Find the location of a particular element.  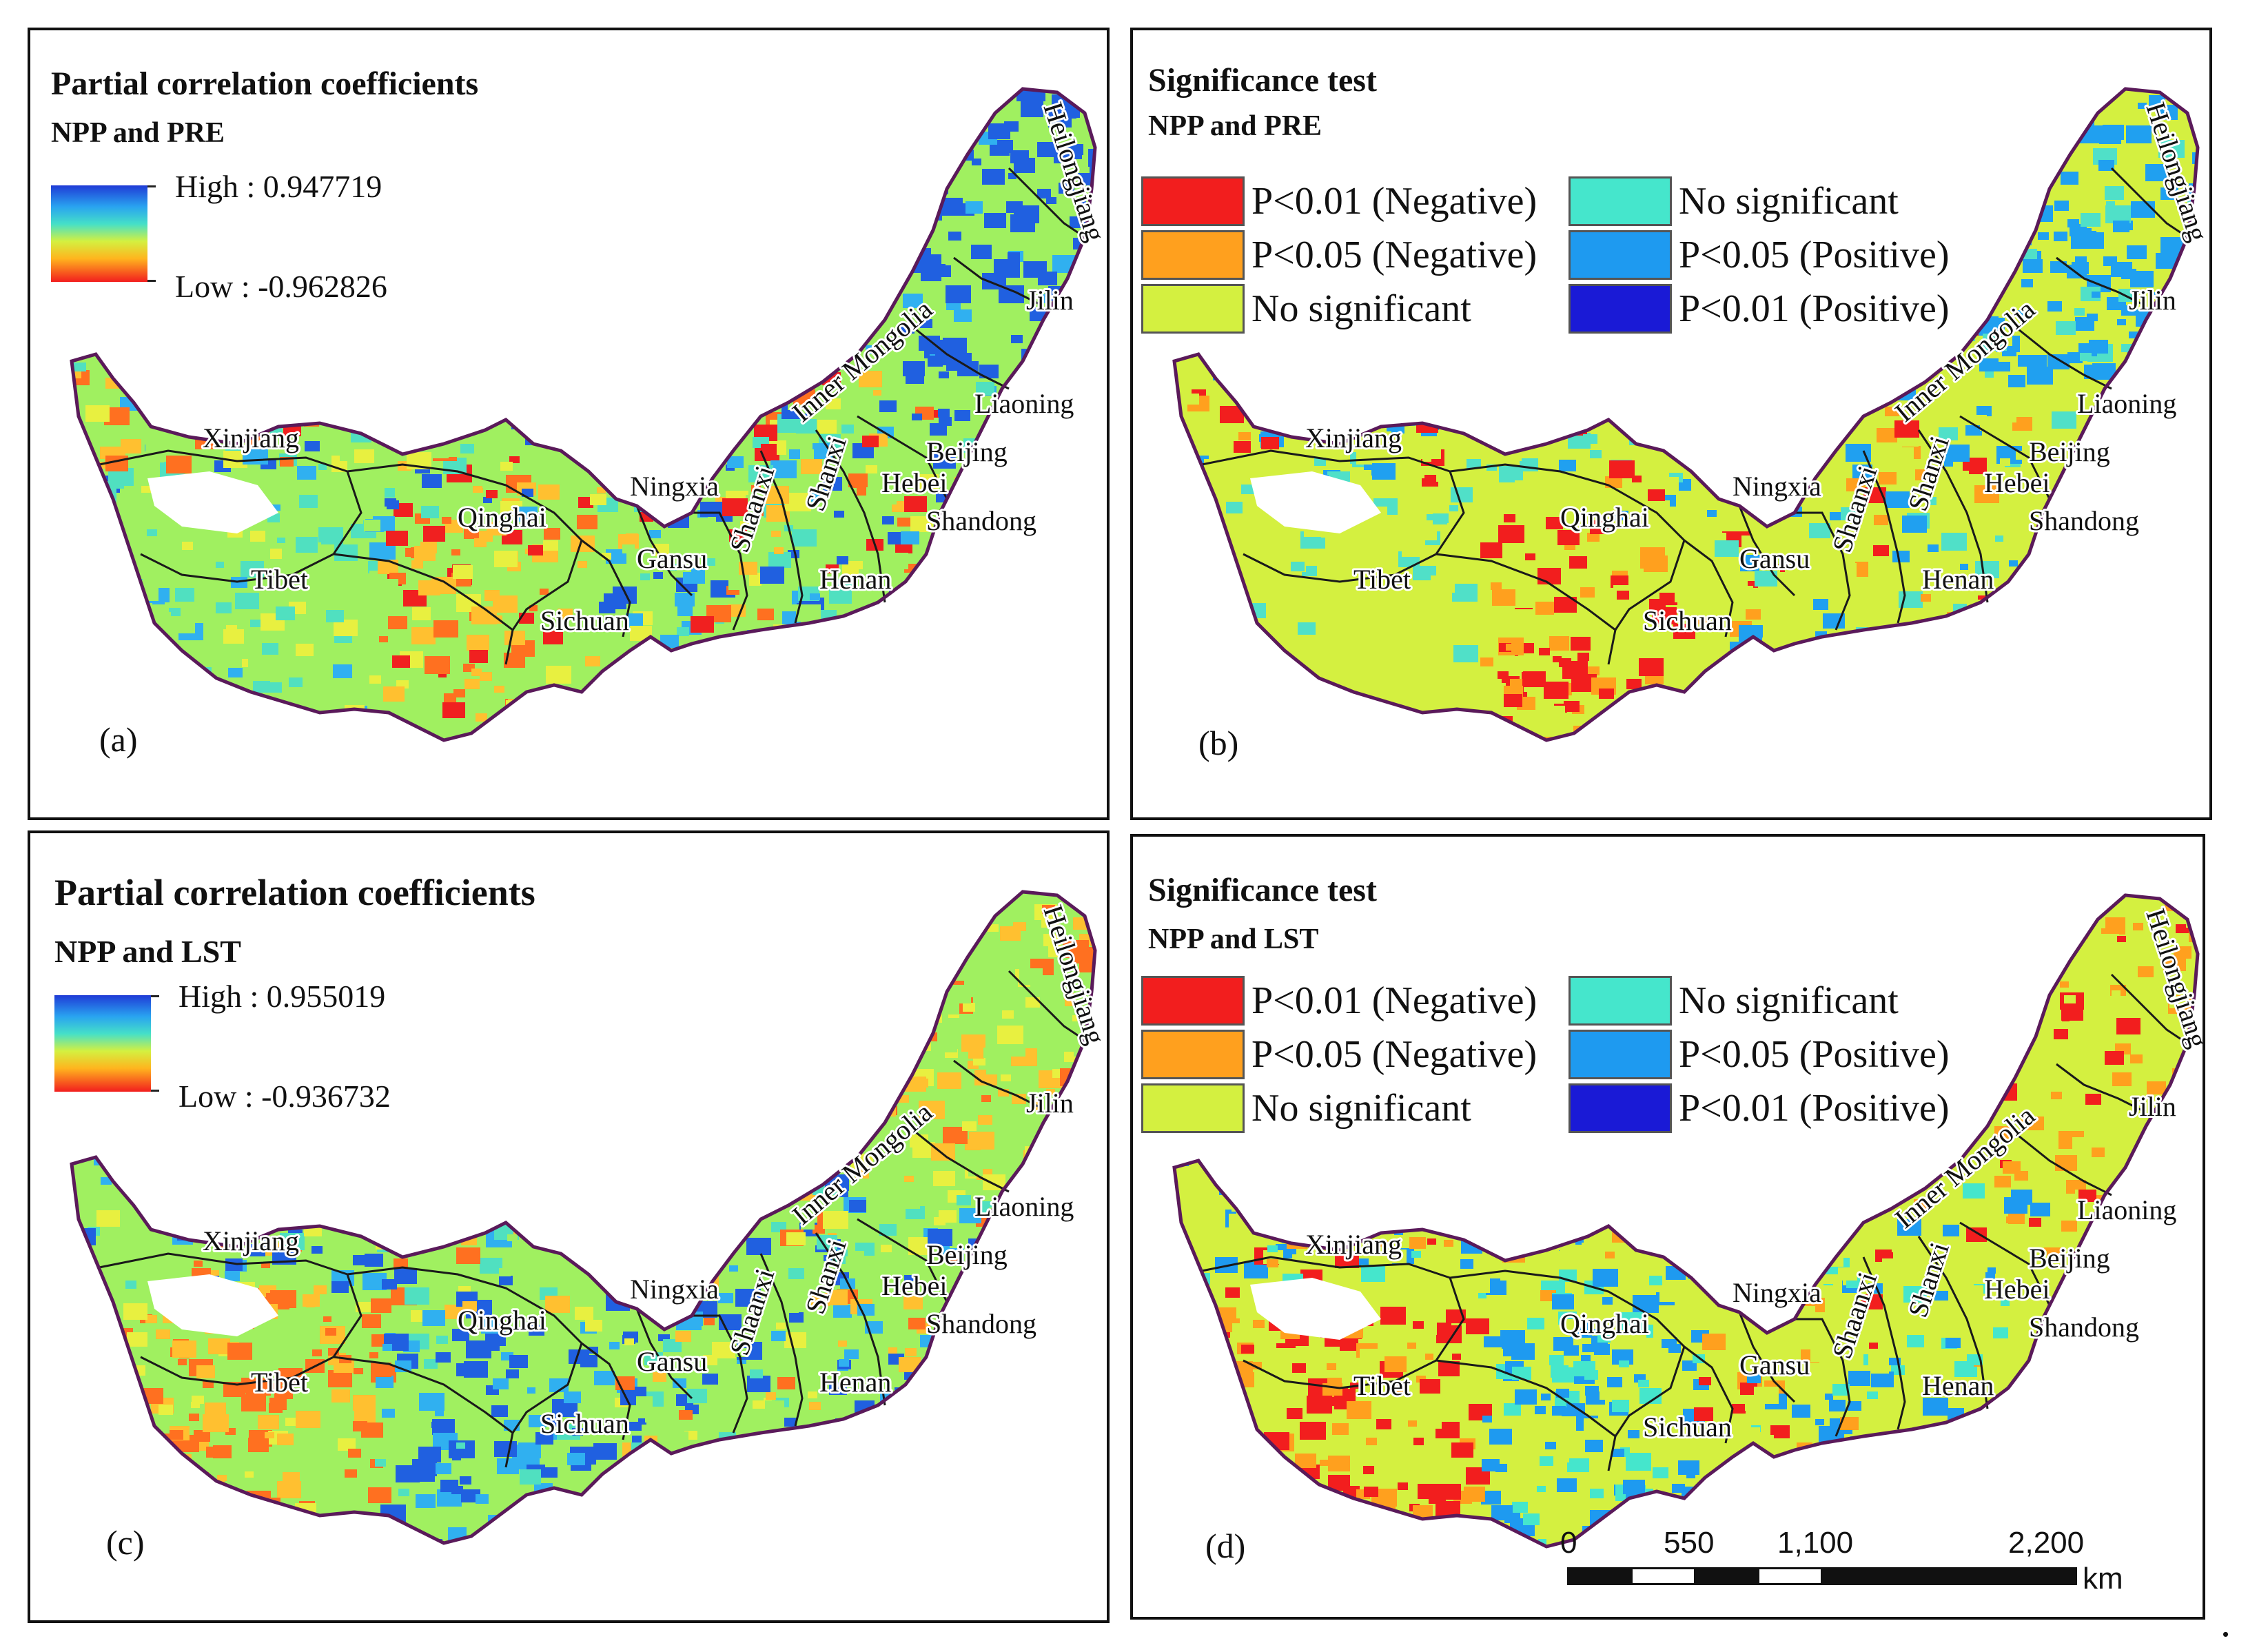

province-label: Liaoning is located at coordinates (2127, 403).